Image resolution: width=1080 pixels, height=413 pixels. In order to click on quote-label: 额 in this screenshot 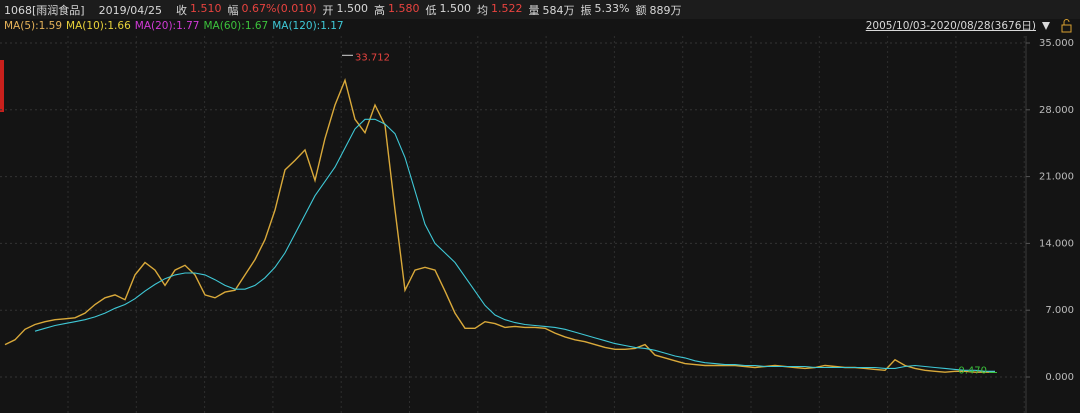, I will do `click(641, 10)`.